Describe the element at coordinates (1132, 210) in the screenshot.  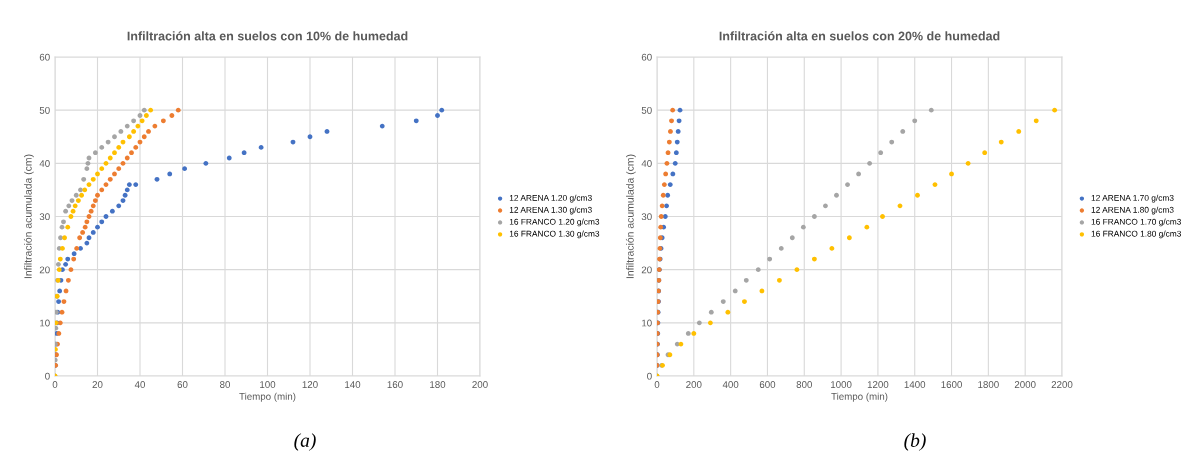
I see `legend-label: 12 ARENA 1.80 g/cm3` at that location.